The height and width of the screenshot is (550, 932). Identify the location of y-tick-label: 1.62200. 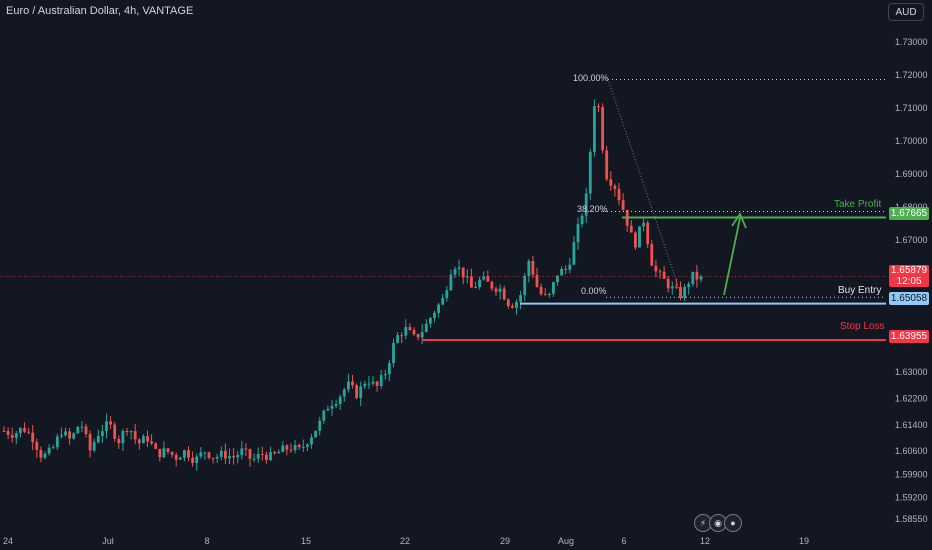
(911, 398).